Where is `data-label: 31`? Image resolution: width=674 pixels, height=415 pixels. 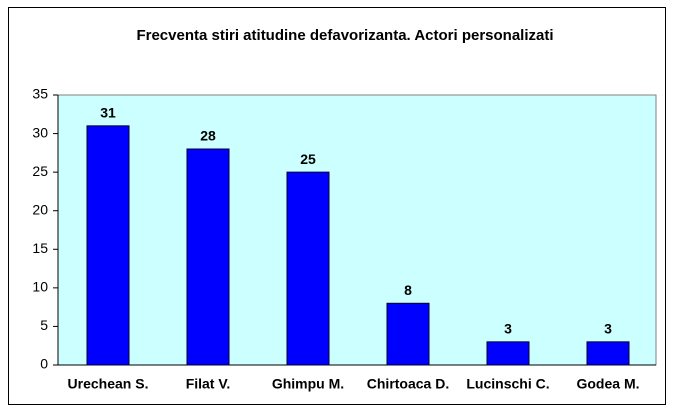 data-label: 31 is located at coordinates (108, 113).